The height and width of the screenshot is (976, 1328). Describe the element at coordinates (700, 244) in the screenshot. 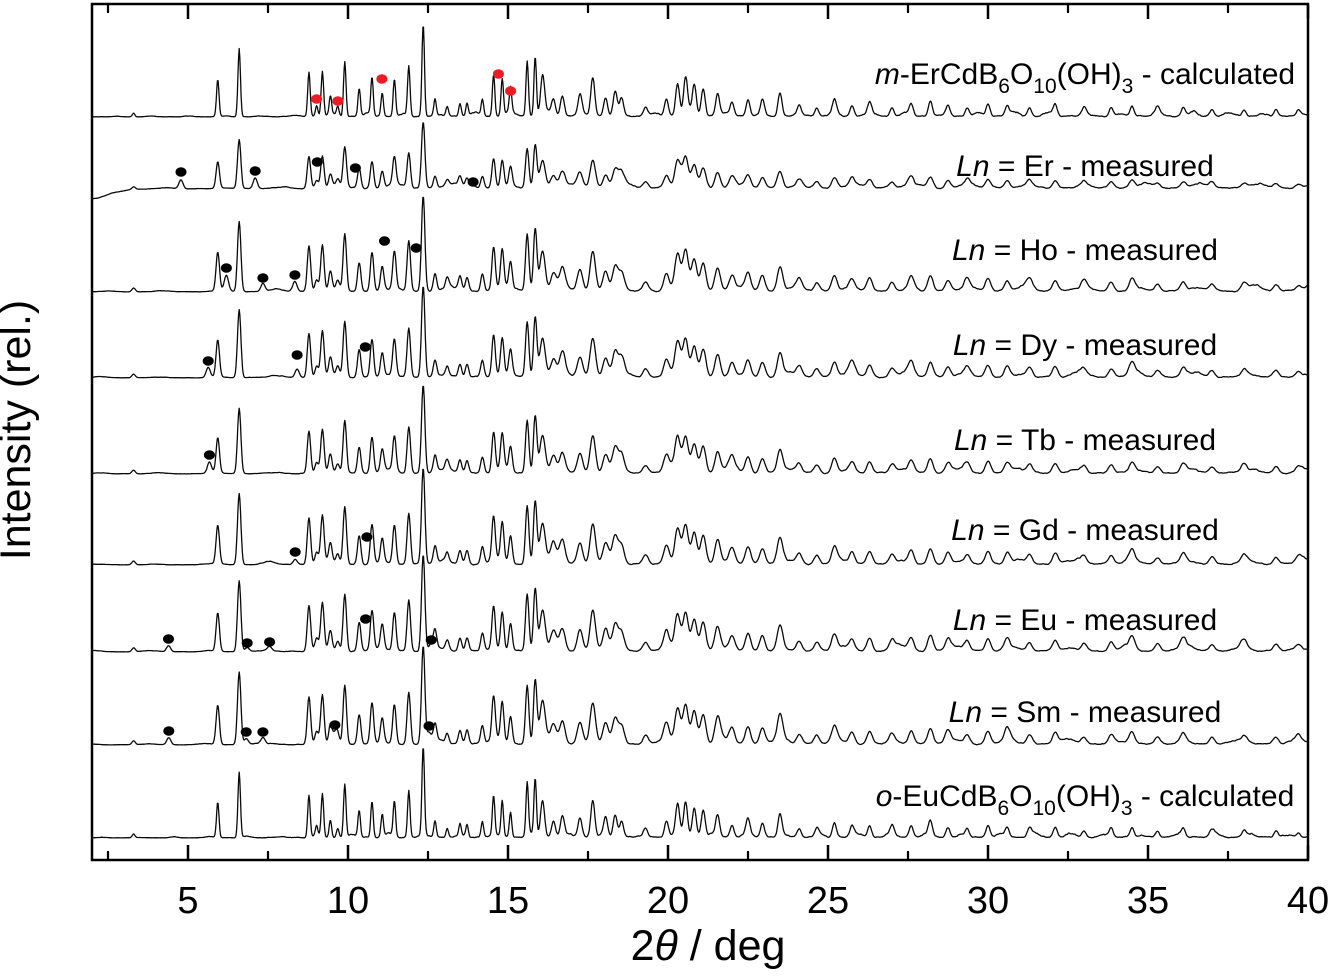

I see `trace-ln-ho-measured` at that location.